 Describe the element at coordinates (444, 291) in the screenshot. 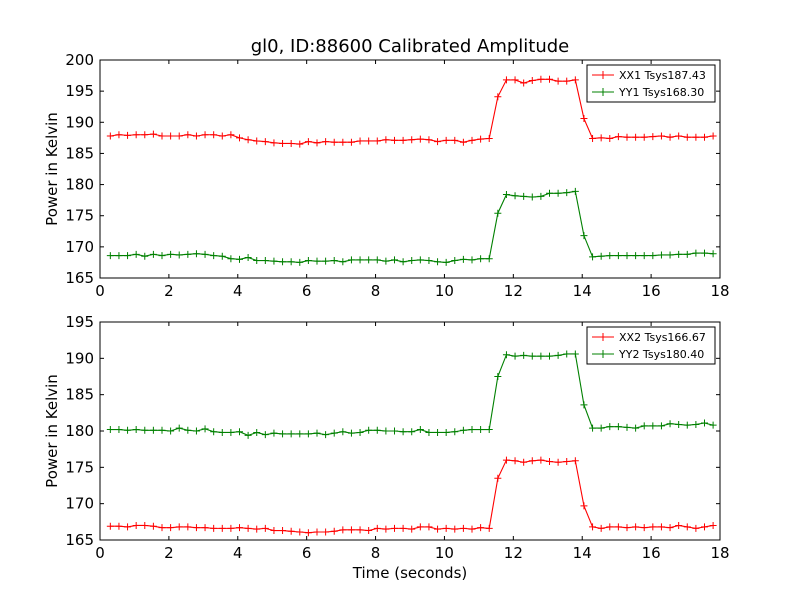

I see `x-tick-label: 10` at that location.